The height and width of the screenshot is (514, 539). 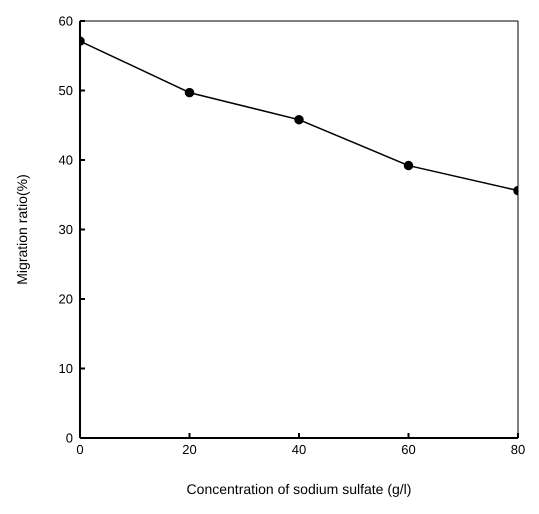 I want to click on y-axis-title: Migration ratio(%), so click(x=22, y=229).